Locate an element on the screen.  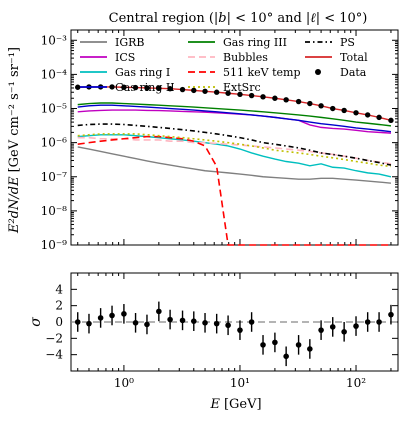
series-line-extsrc is located at coordinates (234, 150).